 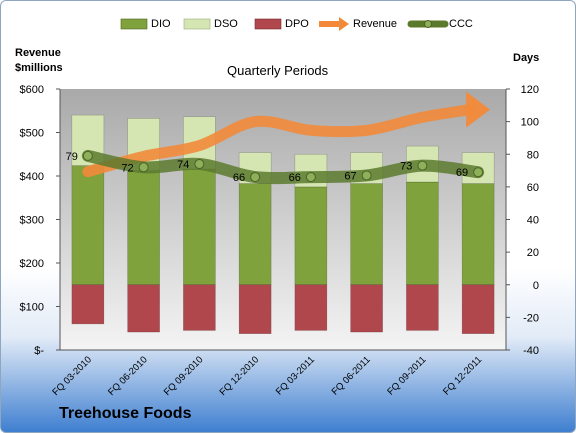 I want to click on legend-label: CCC, so click(x=461, y=24).